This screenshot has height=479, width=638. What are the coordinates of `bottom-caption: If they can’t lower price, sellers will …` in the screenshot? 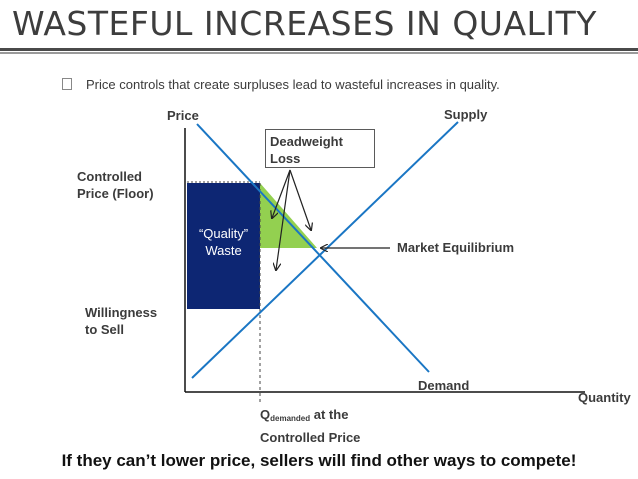 It's located at (319, 460).